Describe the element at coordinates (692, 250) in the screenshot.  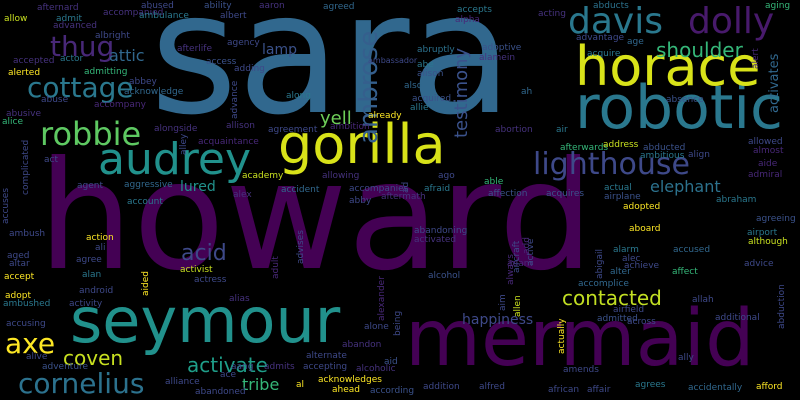
I see `word-accused: accused` at that location.